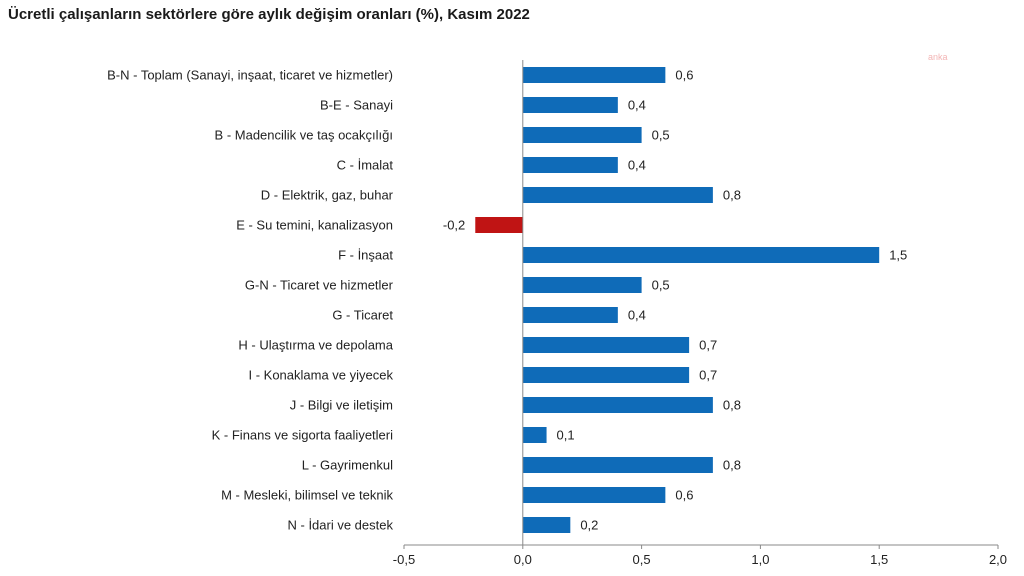  I want to click on category-label: E - Su temini, kanalizasyon, so click(314, 225).